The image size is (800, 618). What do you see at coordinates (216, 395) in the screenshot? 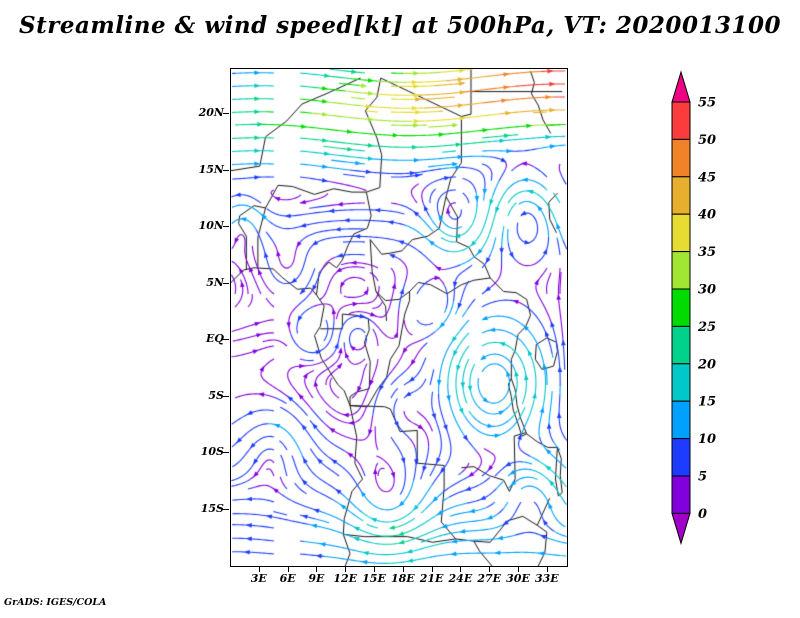
I see `lat-axis-label: 5S` at bounding box center [216, 395].